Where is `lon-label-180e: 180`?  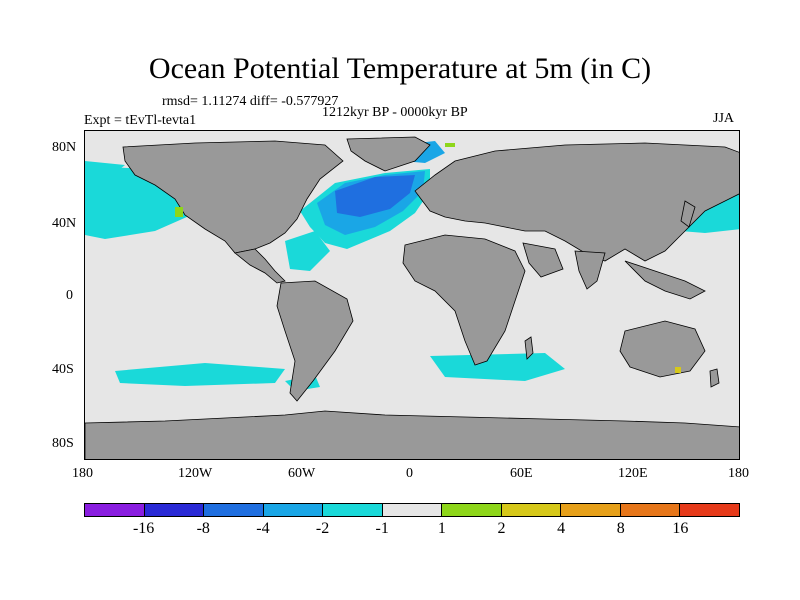 lon-label-180e: 180 is located at coordinates (738, 473).